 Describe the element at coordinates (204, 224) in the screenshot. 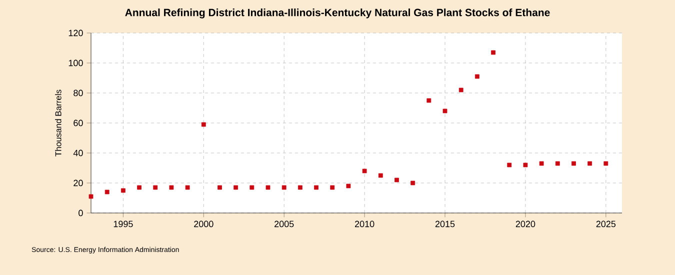

I see `x-tick-label: 2000` at that location.